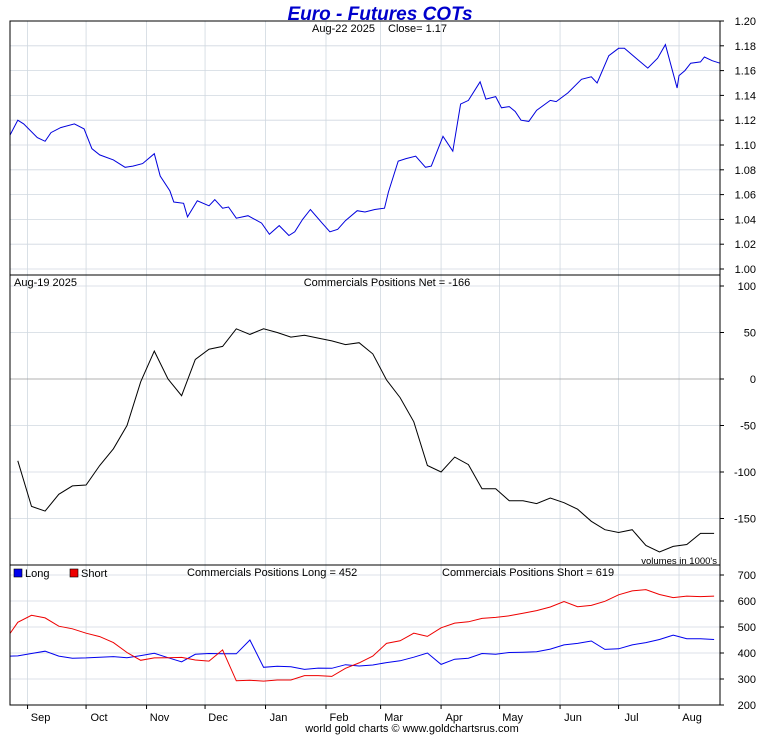 The image size is (760, 735). What do you see at coordinates (748, 427) in the screenshot?
I see `net-tick-label: -50` at bounding box center [748, 427].